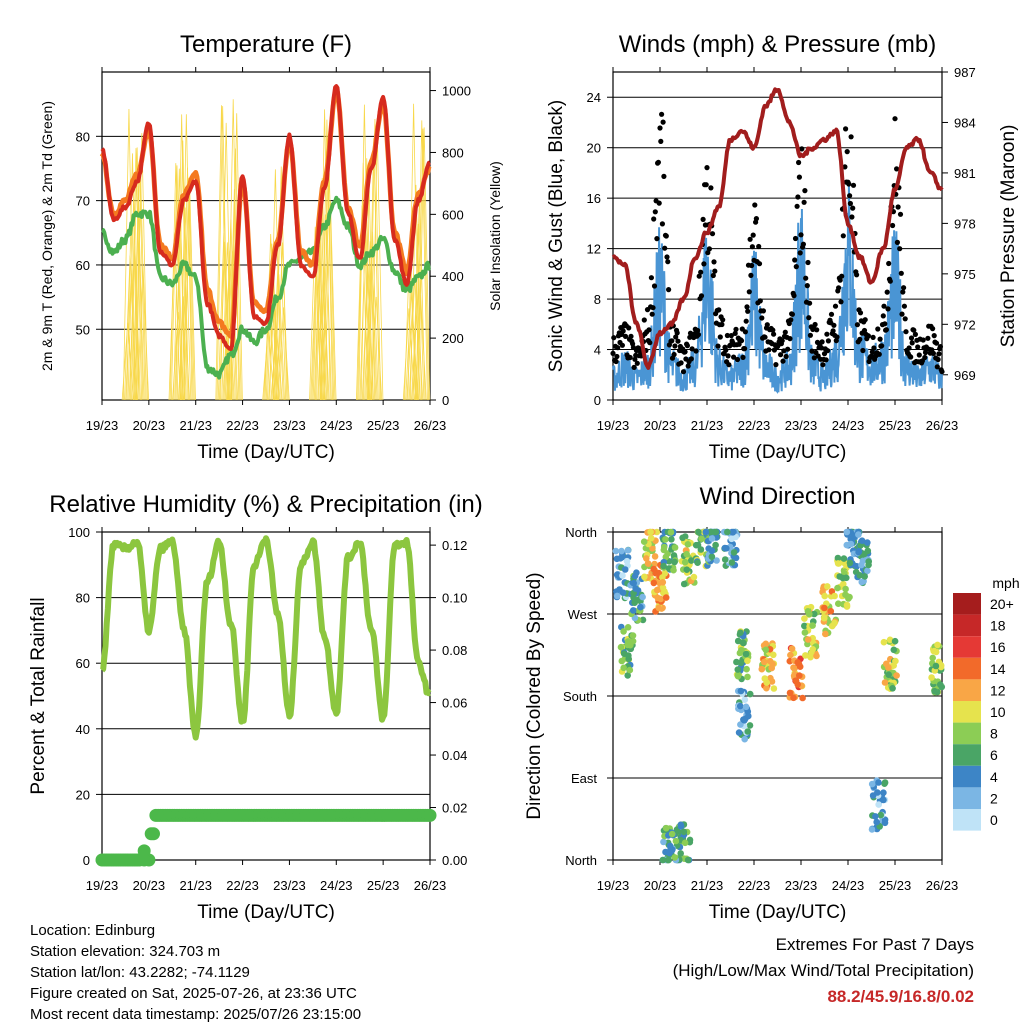 This screenshot has height=1025, width=1024. Describe the element at coordinates (445, 400) in the screenshot. I see `temp-y2-tick-label: 0` at that location.